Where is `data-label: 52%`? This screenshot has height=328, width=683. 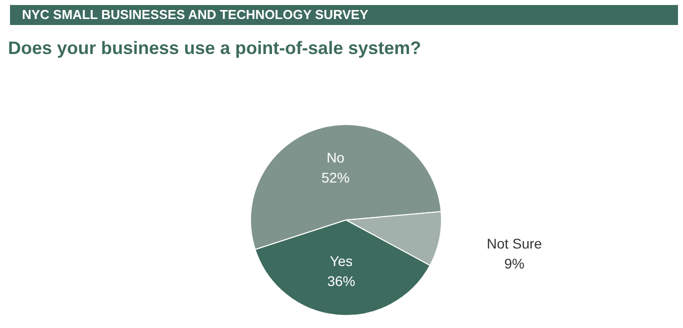
data-label: 52% is located at coordinates (336, 177).